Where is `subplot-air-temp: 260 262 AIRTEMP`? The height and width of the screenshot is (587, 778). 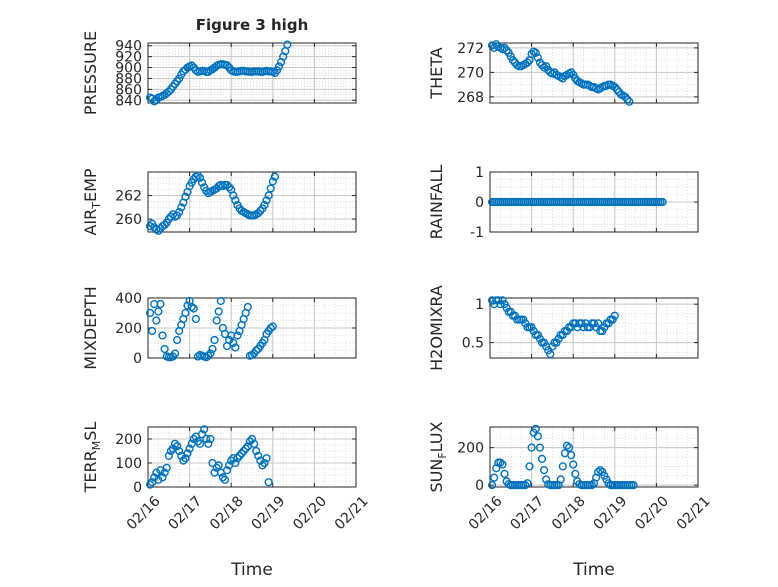 subplot-air-temp: 260 262 AIRTEMP is located at coordinates (219, 202).